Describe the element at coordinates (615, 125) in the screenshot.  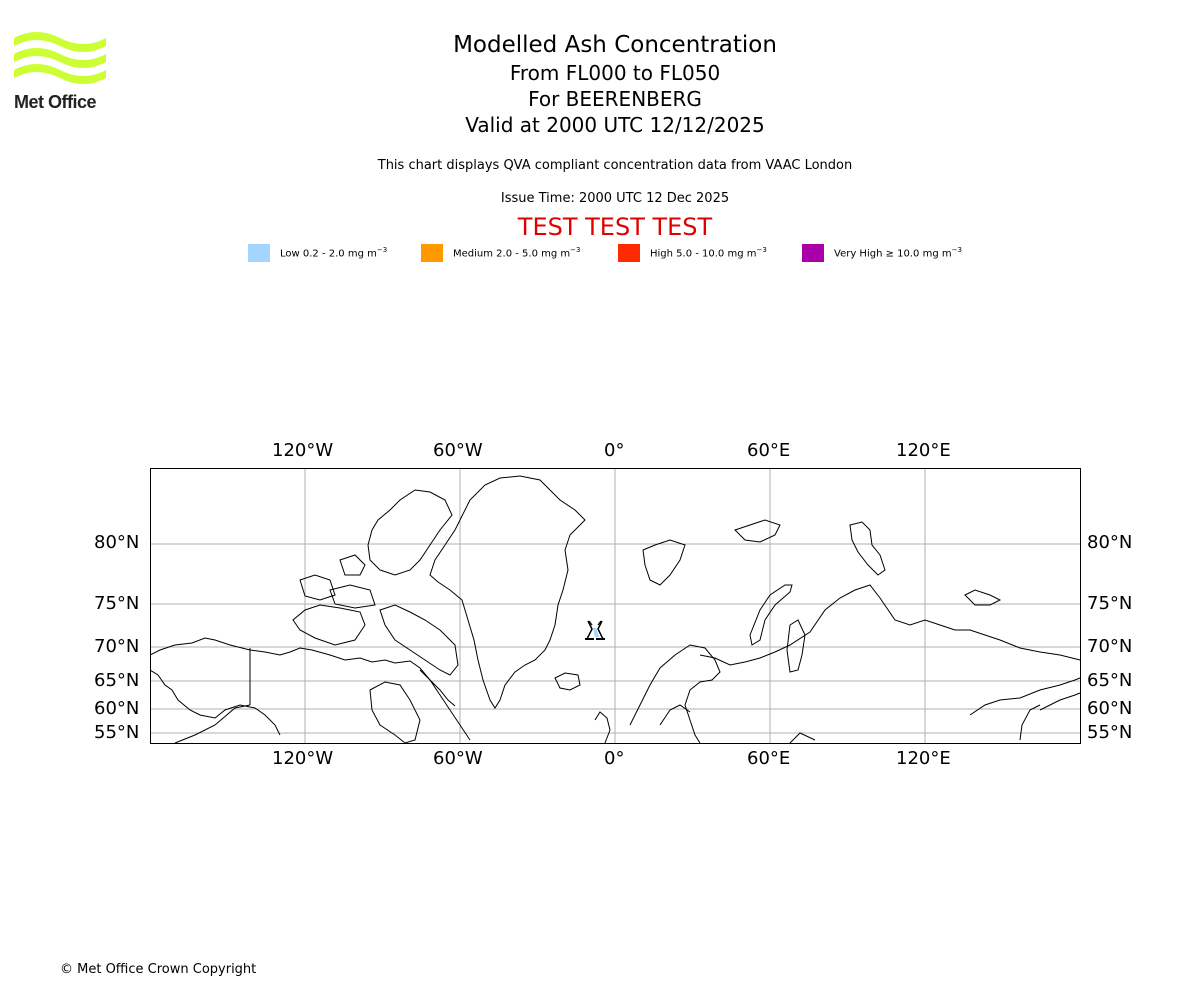
I see `valid-time: Valid at 2000 UTC 12/12/2025` at that location.